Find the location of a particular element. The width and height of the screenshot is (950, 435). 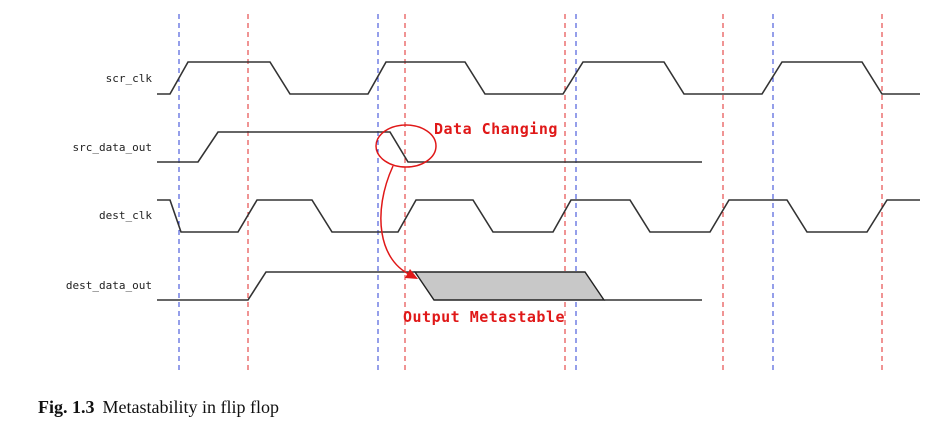

arrow-head-icon is located at coordinates (411, 274).